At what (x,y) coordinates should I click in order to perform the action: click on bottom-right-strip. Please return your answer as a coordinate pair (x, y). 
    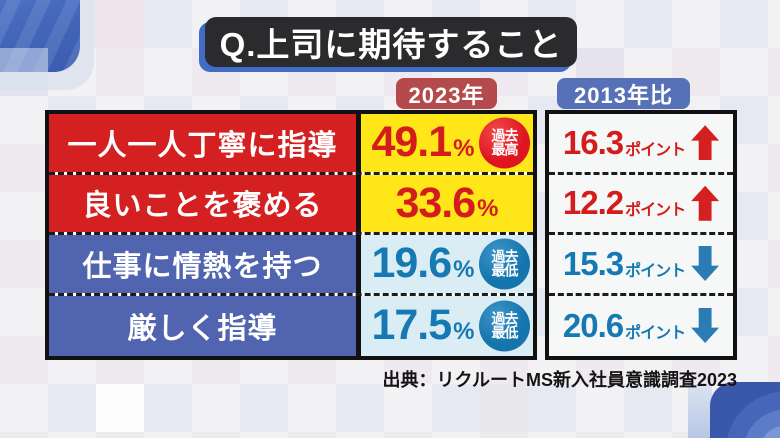
    Looking at the image, I should click on (700, 411).